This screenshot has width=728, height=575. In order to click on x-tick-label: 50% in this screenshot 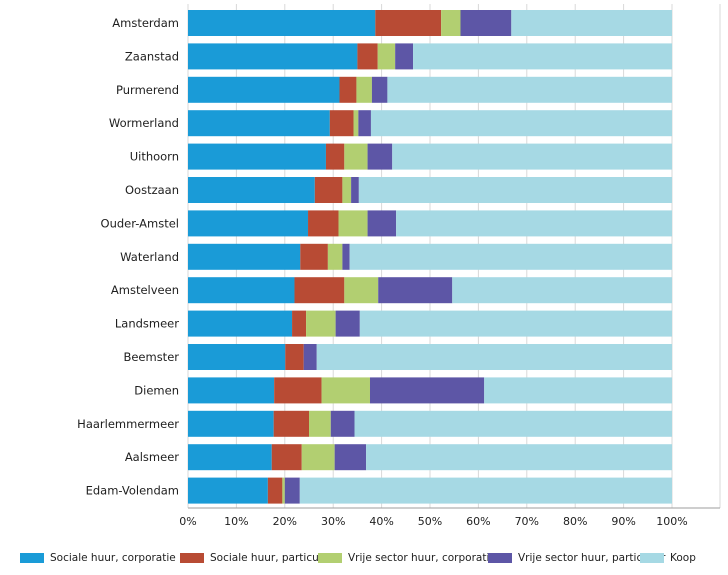, I will do `click(430, 521)`.